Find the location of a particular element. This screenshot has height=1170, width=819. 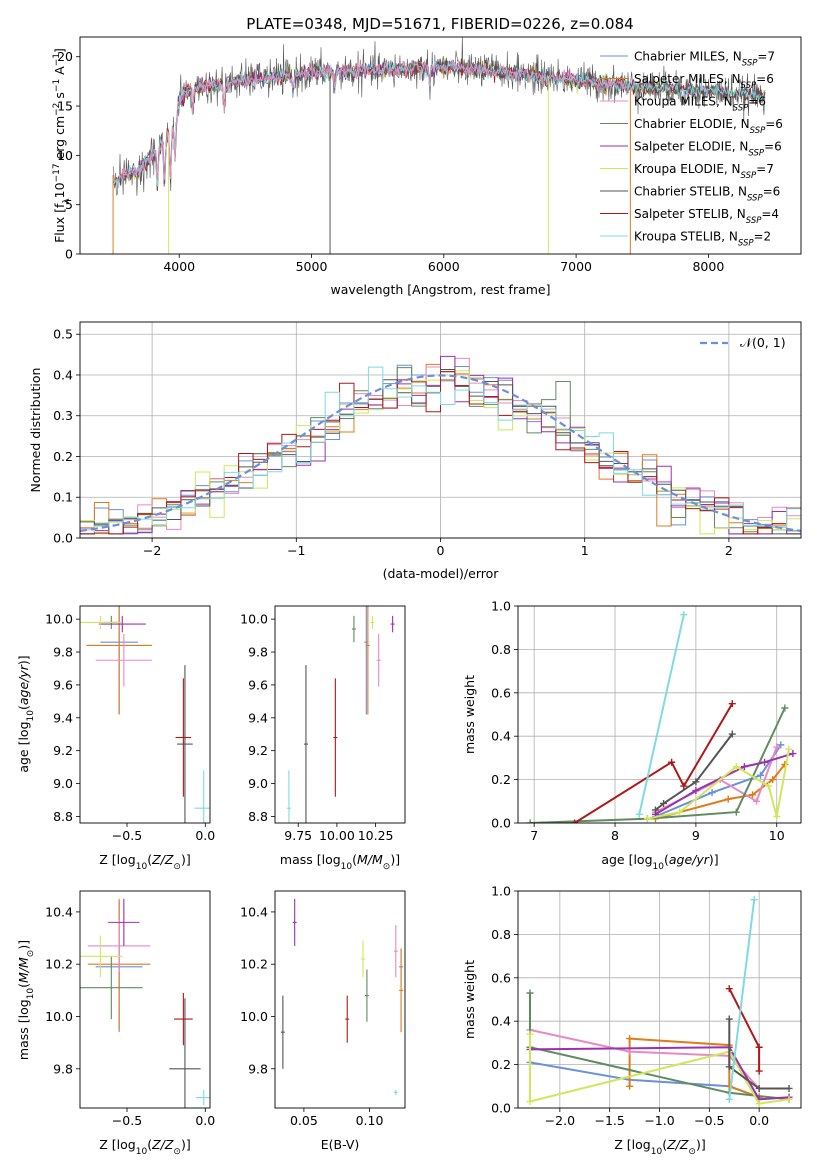

plot-area-mass_vs_ebv is located at coordinates (342, 996).